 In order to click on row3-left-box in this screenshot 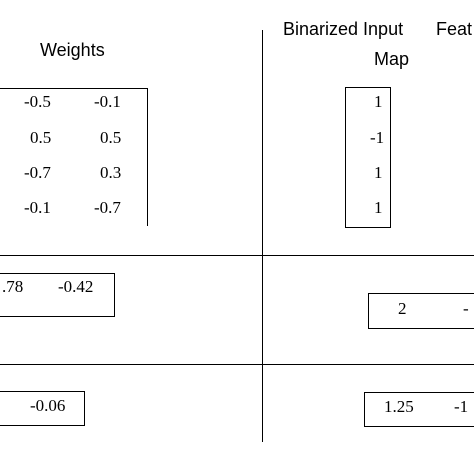, I will do `click(42, 408)`.